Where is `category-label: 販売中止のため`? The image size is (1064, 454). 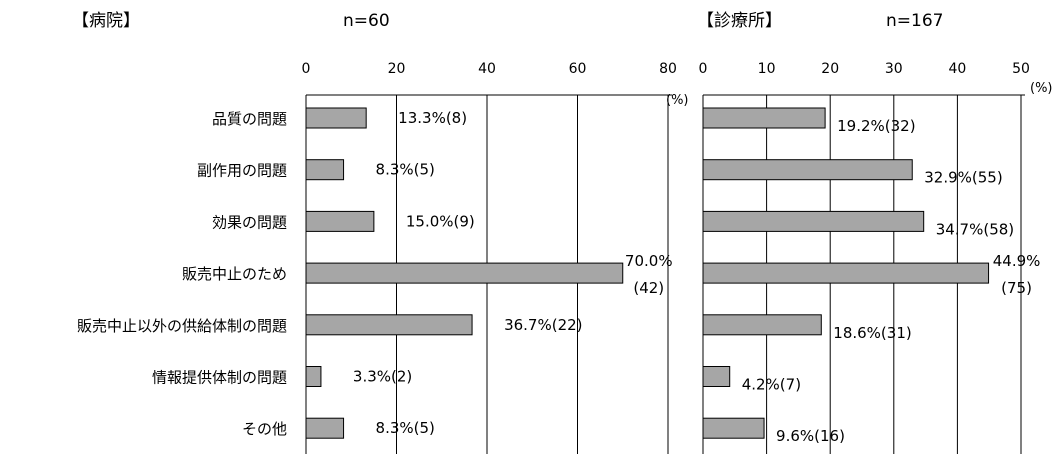
category-label: 販売中止のため is located at coordinates (234, 274).